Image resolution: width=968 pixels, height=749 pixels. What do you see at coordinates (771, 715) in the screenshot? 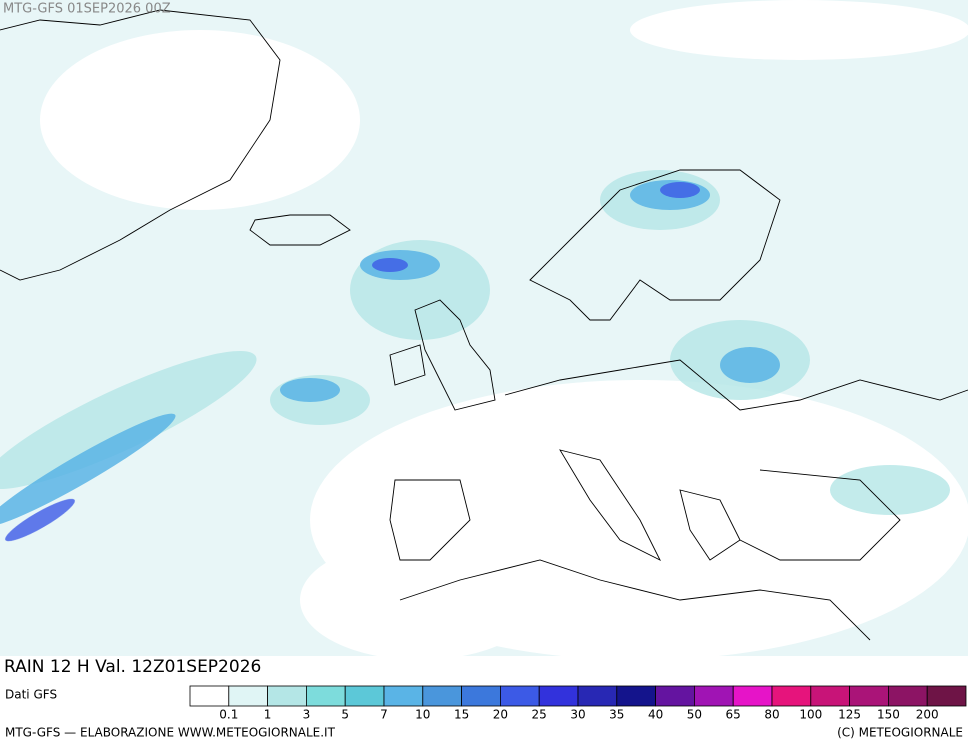
I see `scale-label: 80` at bounding box center [771, 715].